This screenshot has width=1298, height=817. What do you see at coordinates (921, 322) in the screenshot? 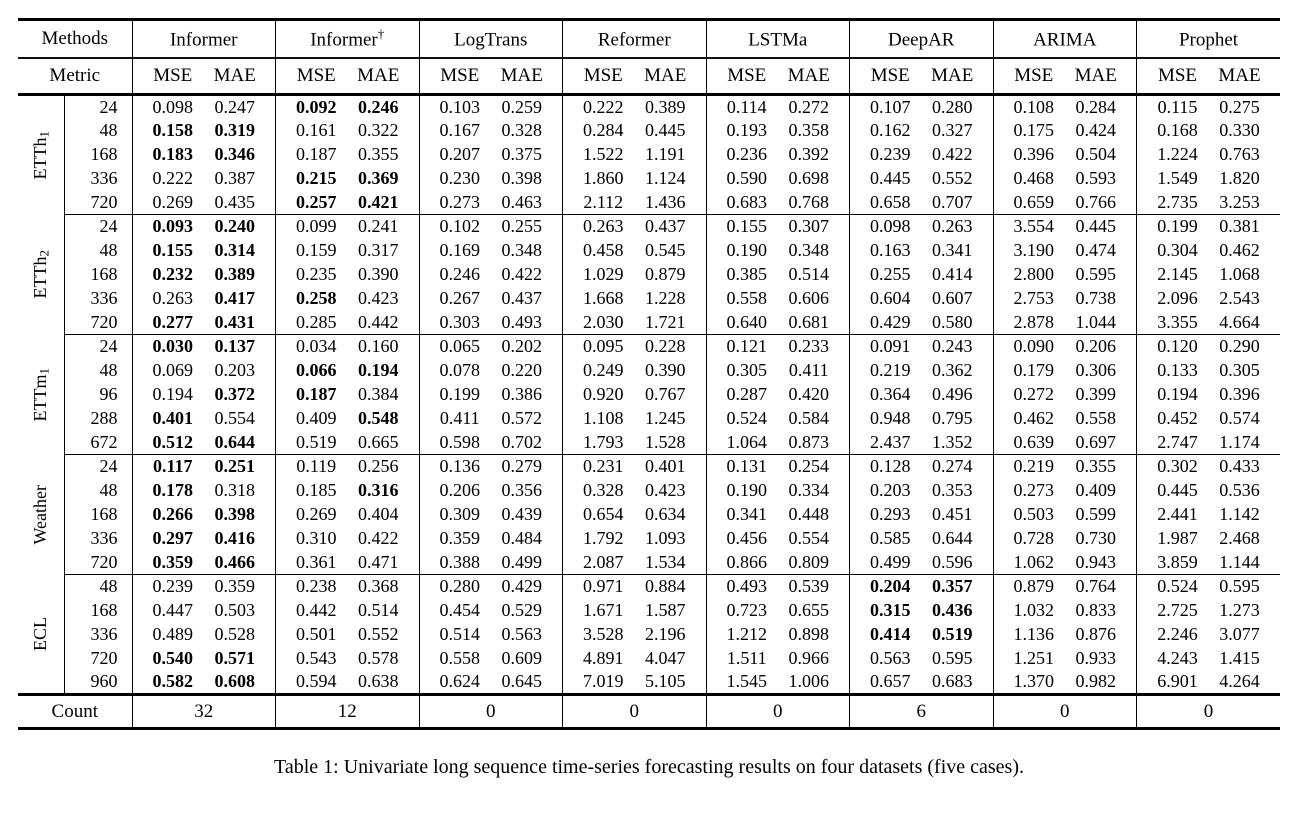
I see `metric-pair-cell: 0.429 0.580` at bounding box center [921, 322].